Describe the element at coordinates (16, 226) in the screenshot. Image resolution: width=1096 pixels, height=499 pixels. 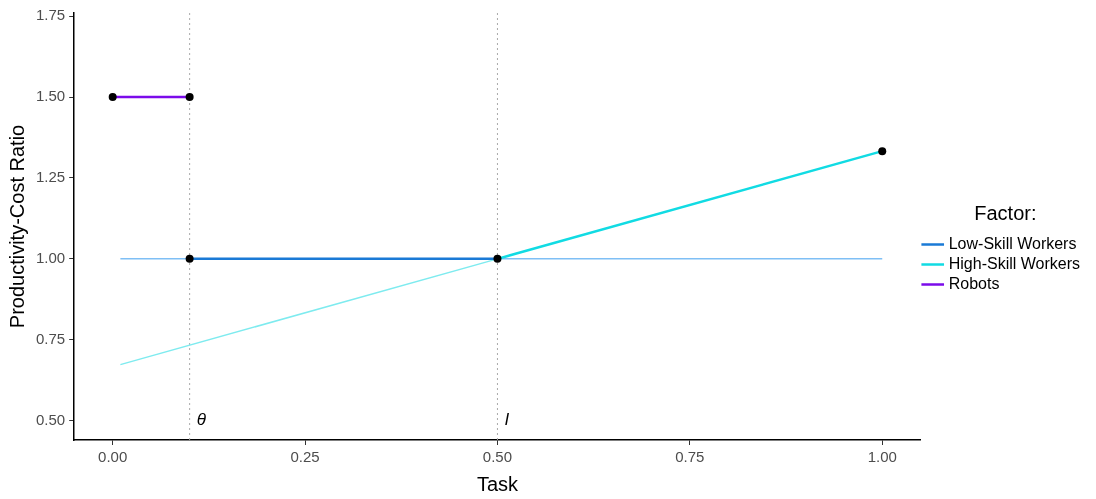
I see `y-axis-title: Productivity-Cost Ratio` at that location.